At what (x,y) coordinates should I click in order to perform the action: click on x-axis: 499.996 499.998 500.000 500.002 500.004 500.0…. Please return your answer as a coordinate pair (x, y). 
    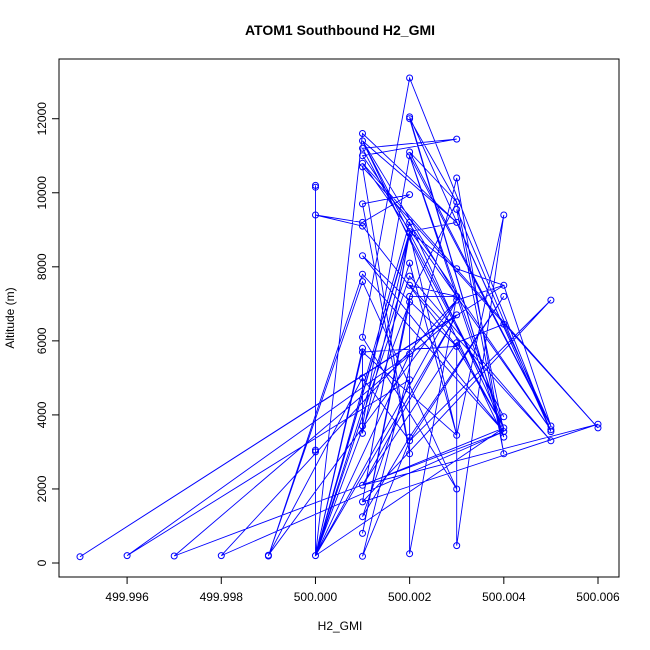
    Looking at the image, I should click on (362, 590).